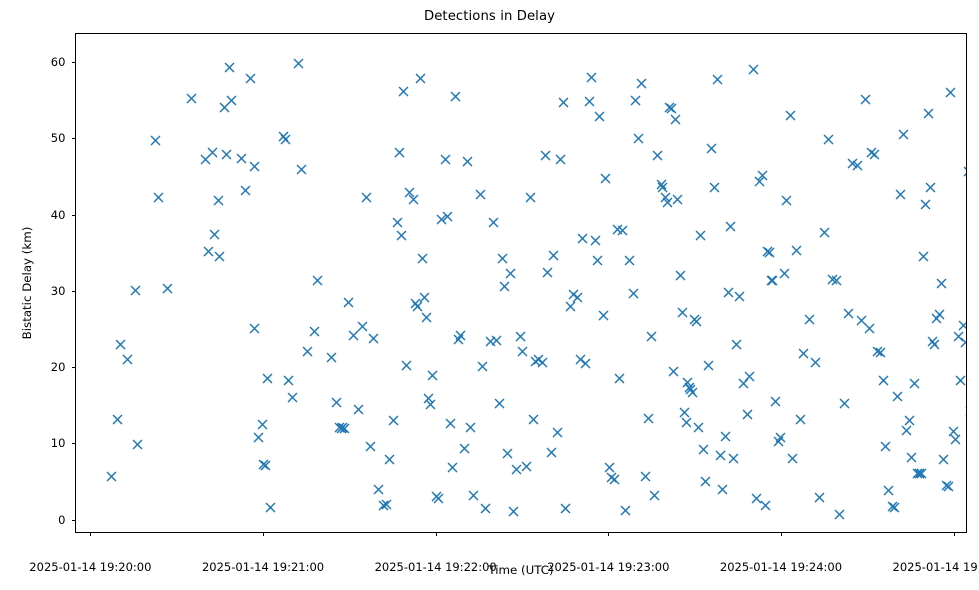 The height and width of the screenshot is (590, 979). What do you see at coordinates (58, 138) in the screenshot?
I see `y-tick-label: 50` at bounding box center [58, 138].